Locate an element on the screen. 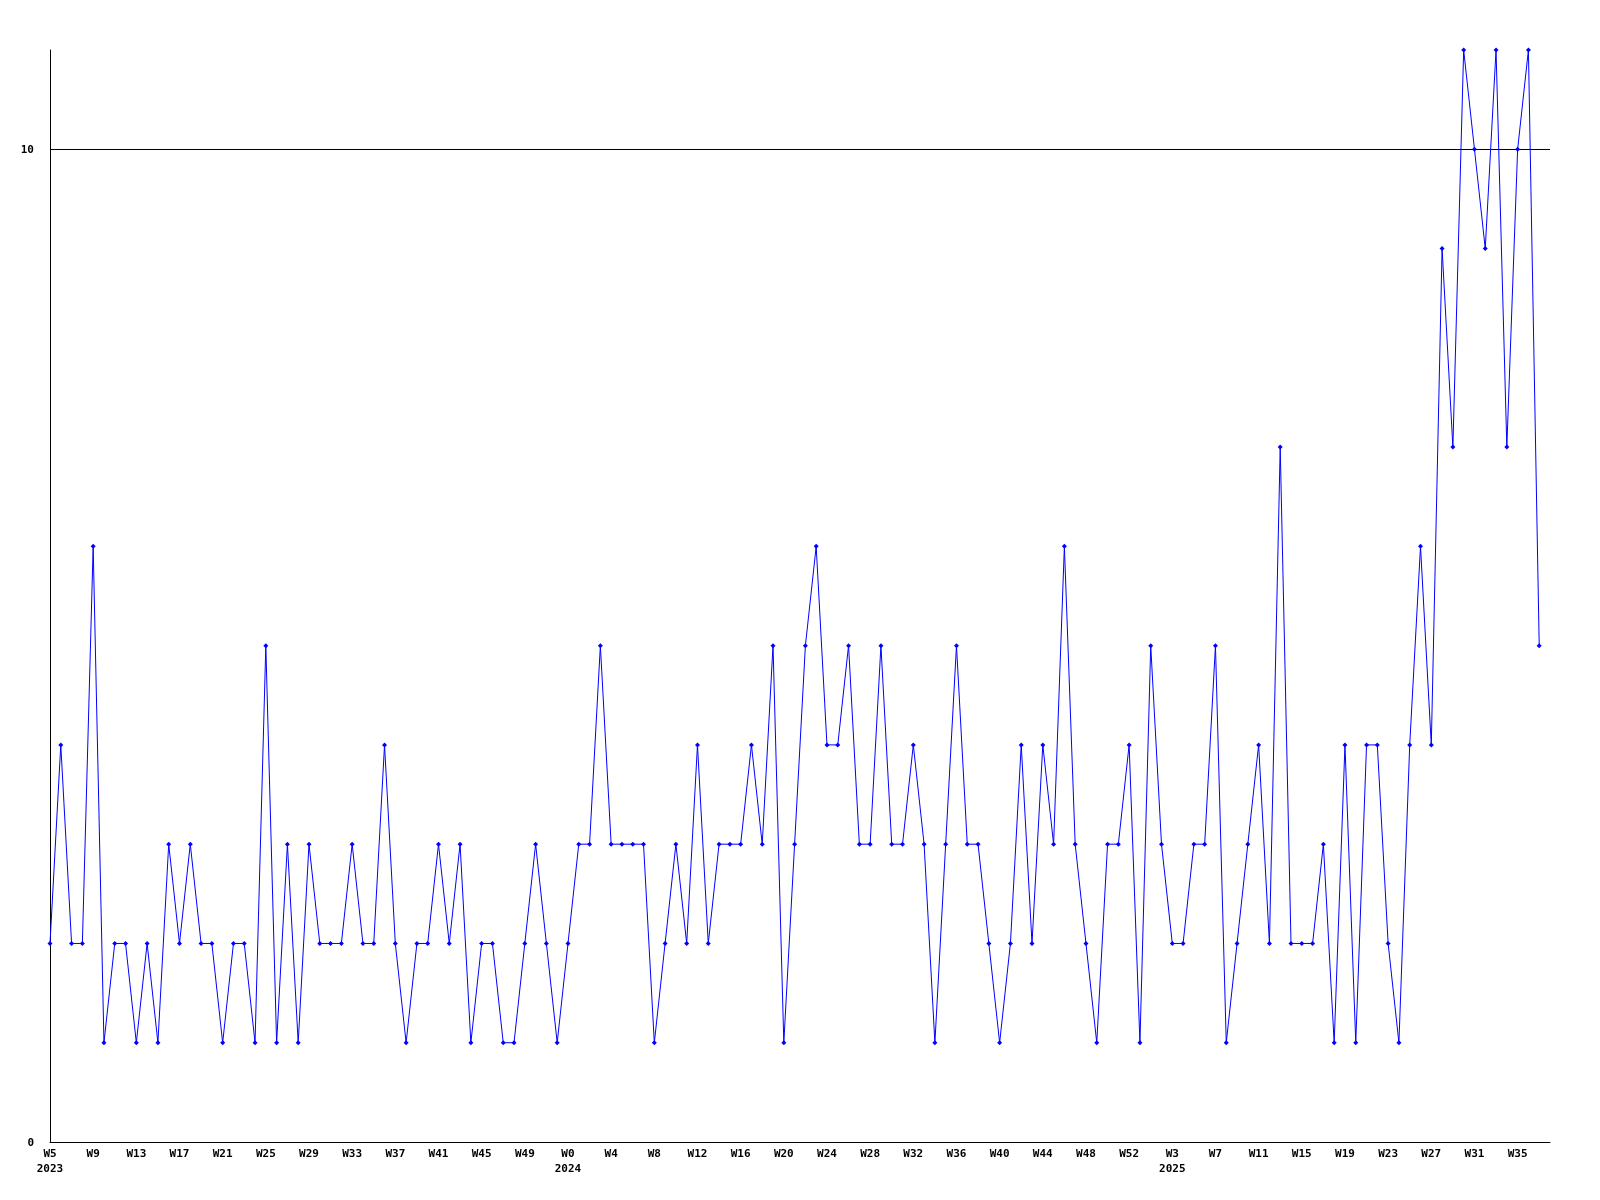  x-tick-label: W17 is located at coordinates (179, 1153).